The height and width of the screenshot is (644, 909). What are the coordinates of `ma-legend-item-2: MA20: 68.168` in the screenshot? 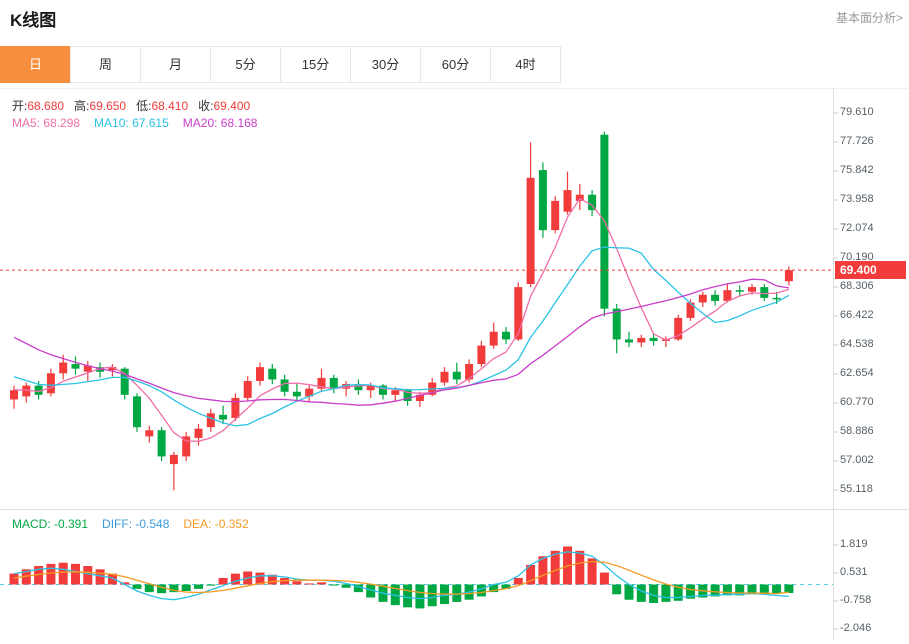 It's located at (220, 123).